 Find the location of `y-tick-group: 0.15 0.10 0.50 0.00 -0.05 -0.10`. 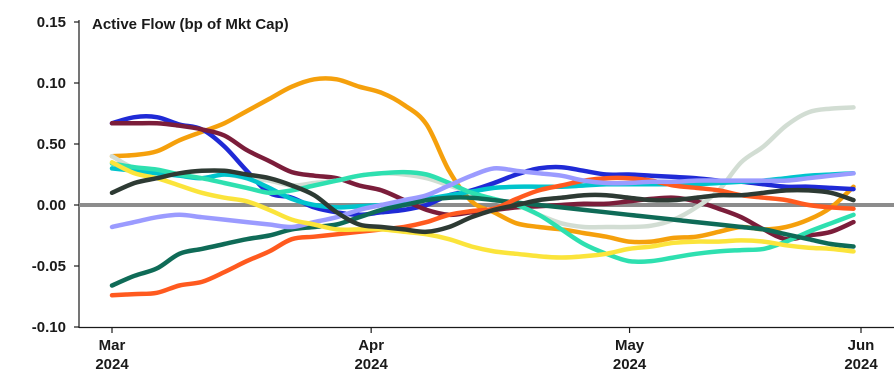

y-tick-group: 0.15 0.10 0.50 0.00 -0.05 -0.10 is located at coordinates (55, 175).